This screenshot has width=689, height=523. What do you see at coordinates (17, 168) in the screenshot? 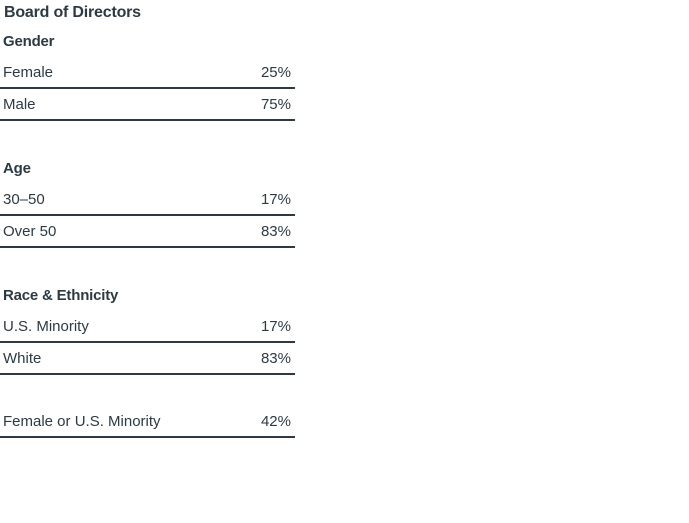
I see `section-header-age: Age` at bounding box center [17, 168].